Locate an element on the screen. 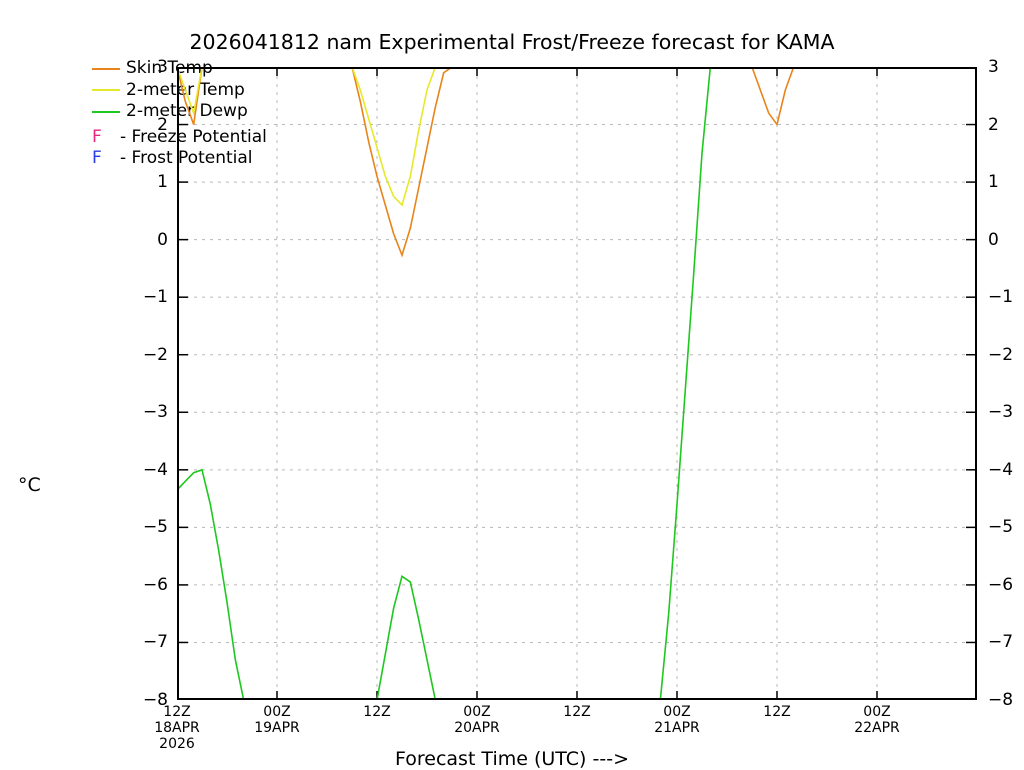  legend-swatch-2m-temp is located at coordinates (106, 90).